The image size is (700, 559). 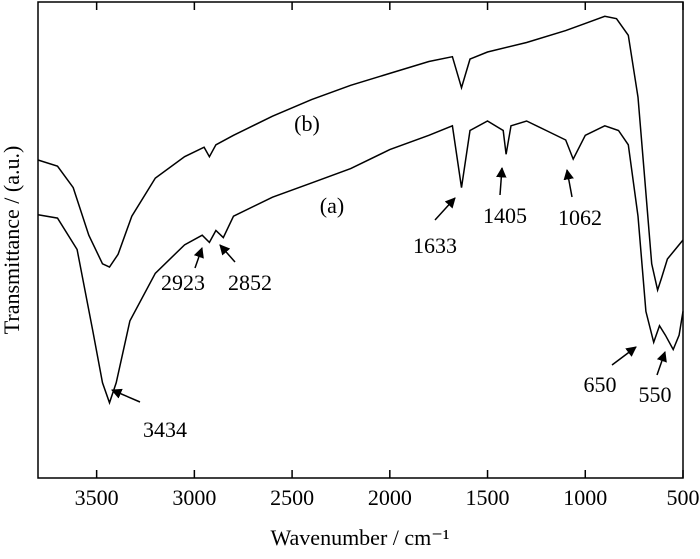 What do you see at coordinates (360, 537) in the screenshot?
I see `x-axis-label: Wavenumber / cm⁻¹` at bounding box center [360, 537].